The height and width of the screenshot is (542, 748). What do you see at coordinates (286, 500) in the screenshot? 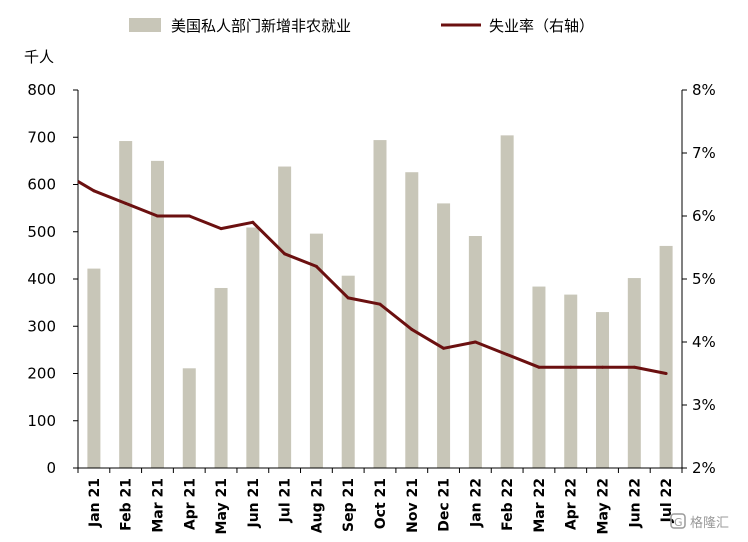
I see `x-tick-label-6: Jul 21` at bounding box center [286, 500].